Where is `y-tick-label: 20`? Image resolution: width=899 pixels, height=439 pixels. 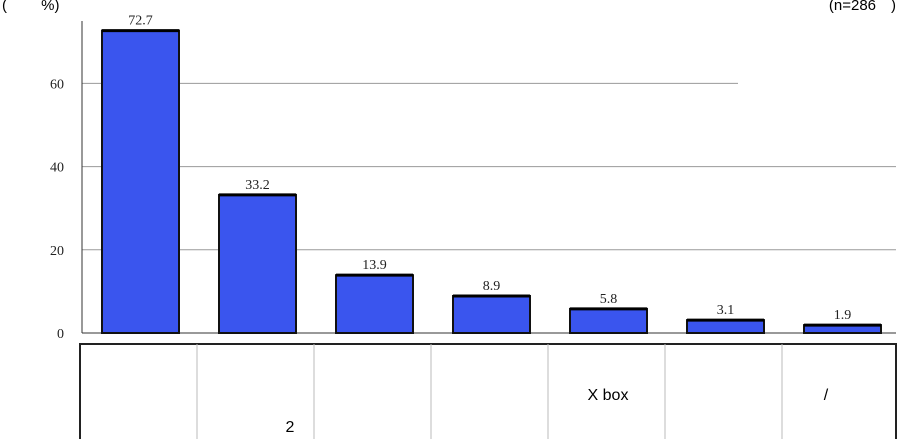
y-tick-label: 20 is located at coordinates (57, 251).